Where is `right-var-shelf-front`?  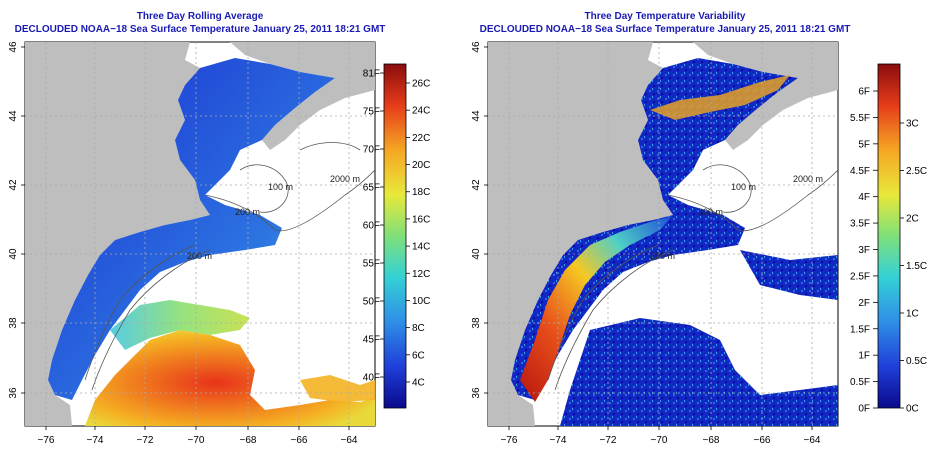
right-var-shelf-front is located at coordinates (596, 309).